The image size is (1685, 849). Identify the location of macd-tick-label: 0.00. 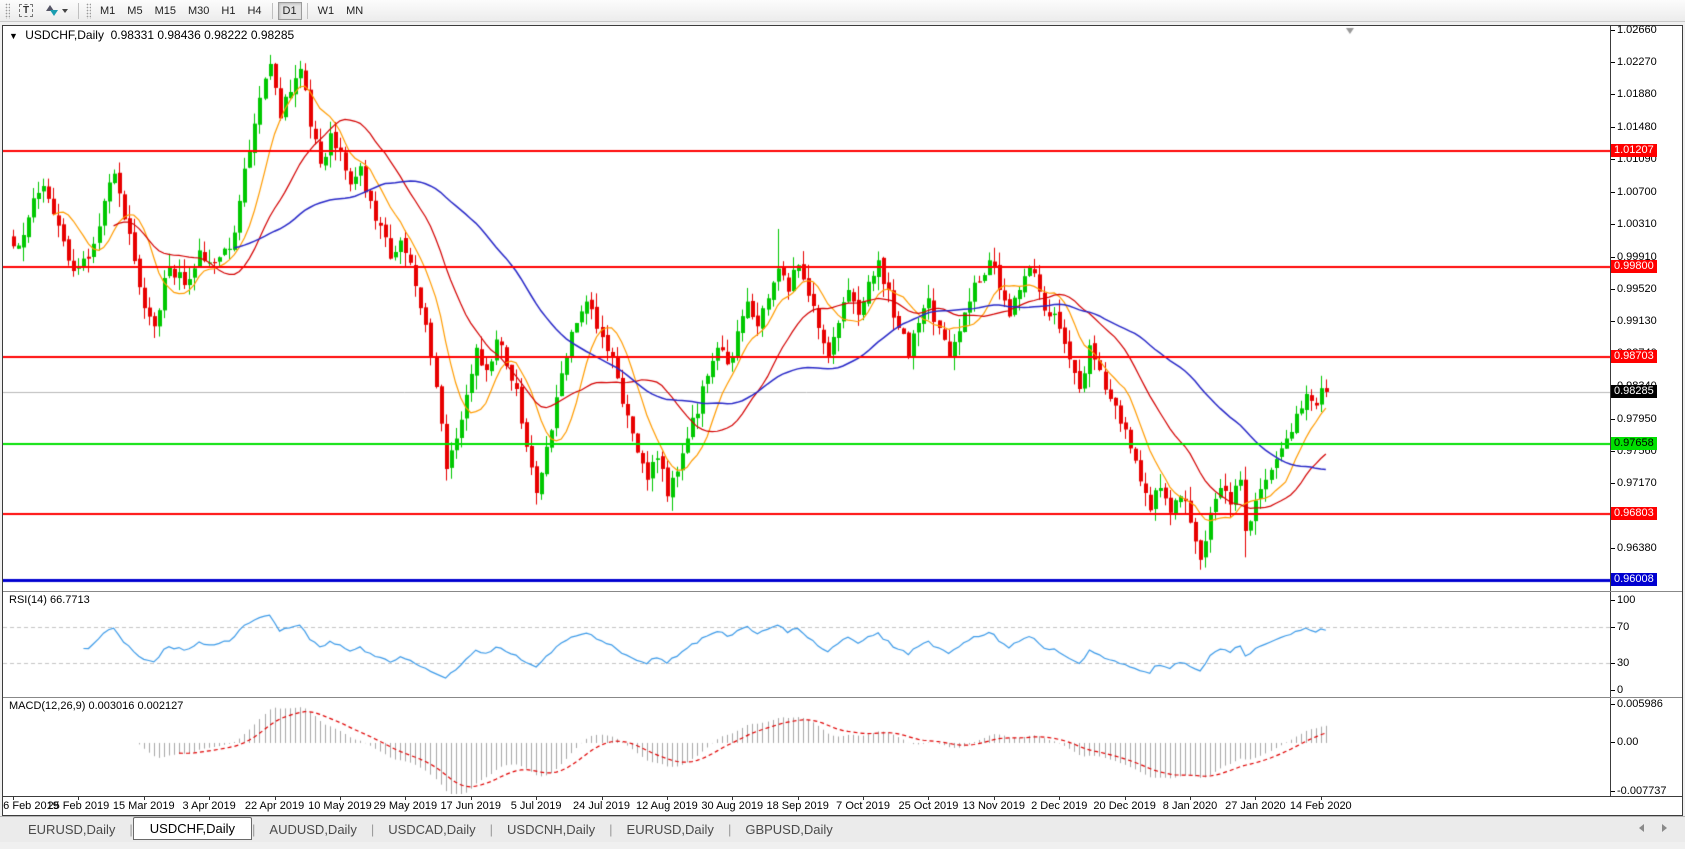
(1624, 741).